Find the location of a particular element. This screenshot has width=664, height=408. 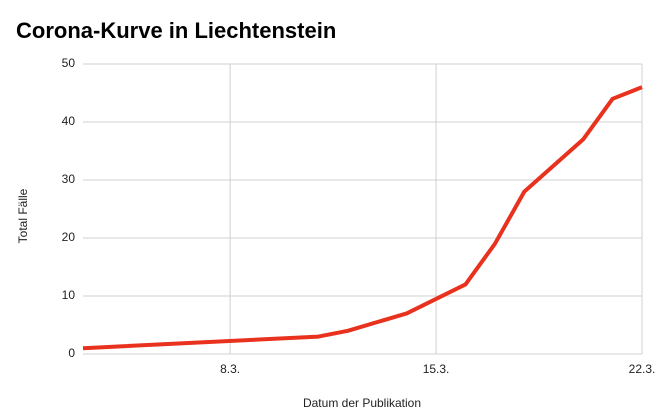

y-tick-label: 40 is located at coordinates (69, 121).